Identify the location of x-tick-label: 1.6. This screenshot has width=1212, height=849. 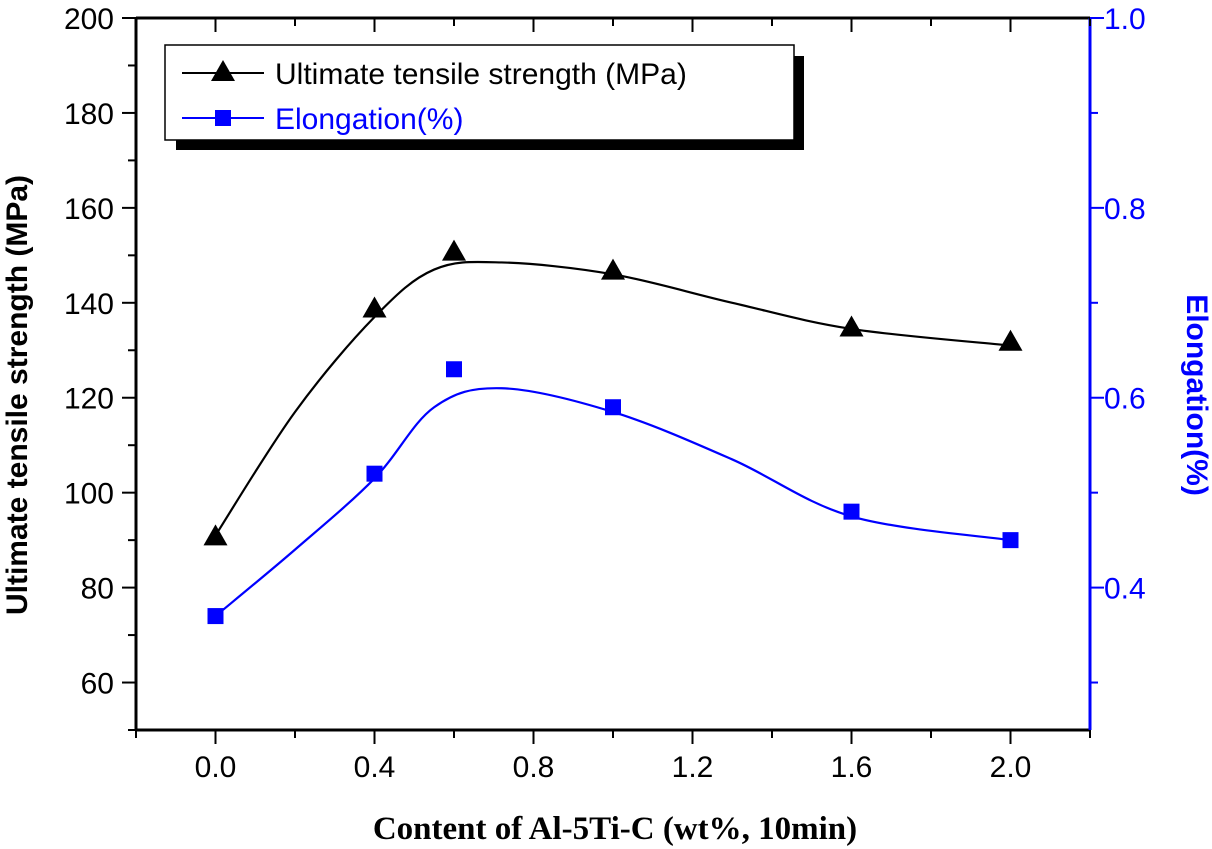
(852, 767).